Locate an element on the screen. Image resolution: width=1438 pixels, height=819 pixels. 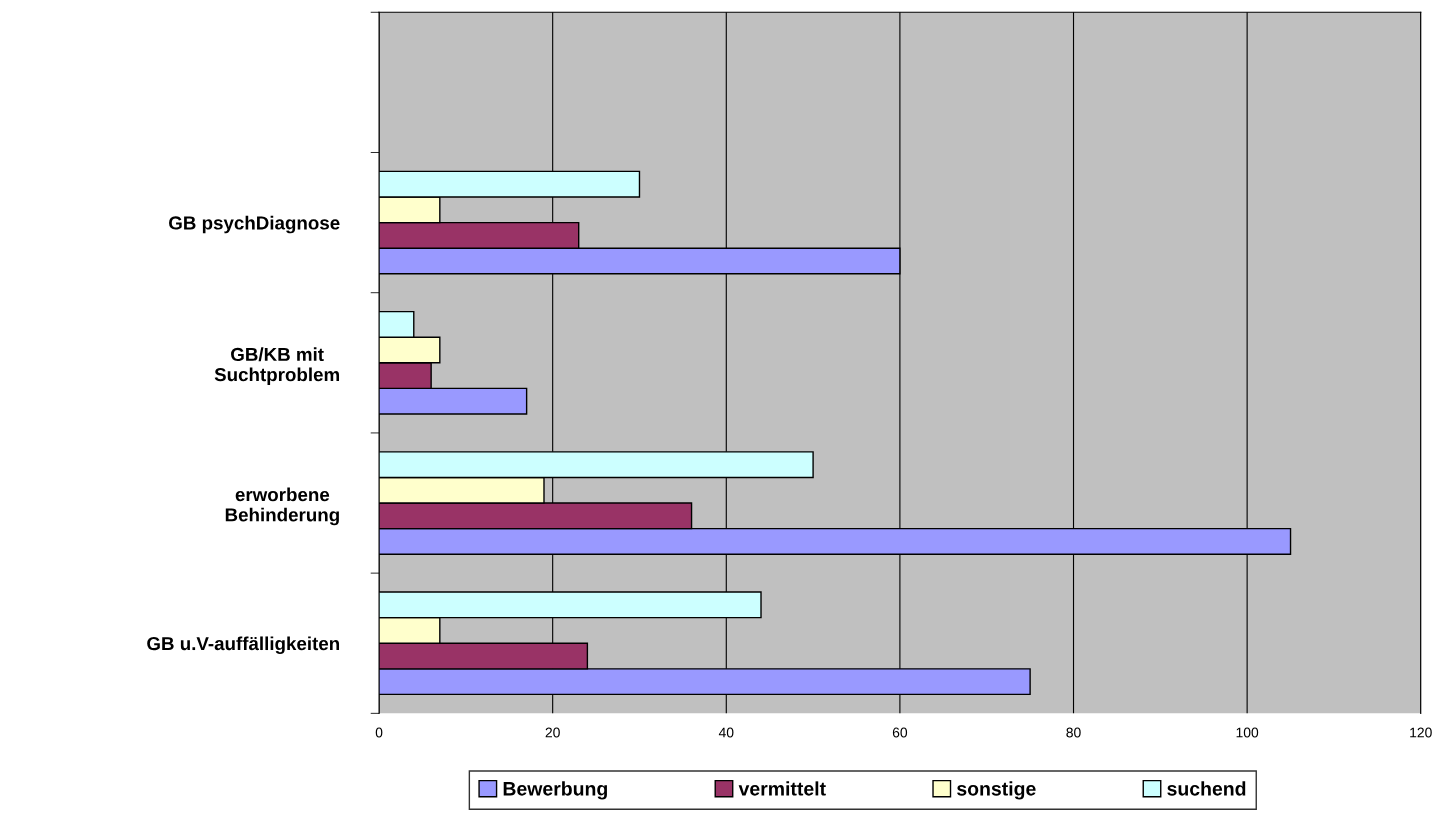
x-tick-label: 100 is located at coordinates (1247, 732).